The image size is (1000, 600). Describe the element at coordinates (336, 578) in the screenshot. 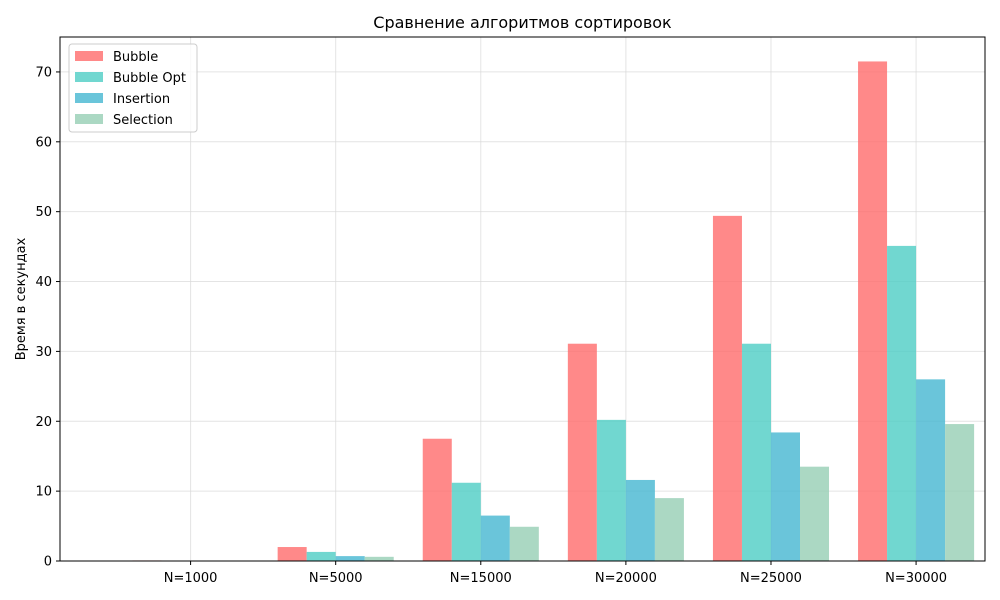

I see `x-tick-label: N=5000` at that location.